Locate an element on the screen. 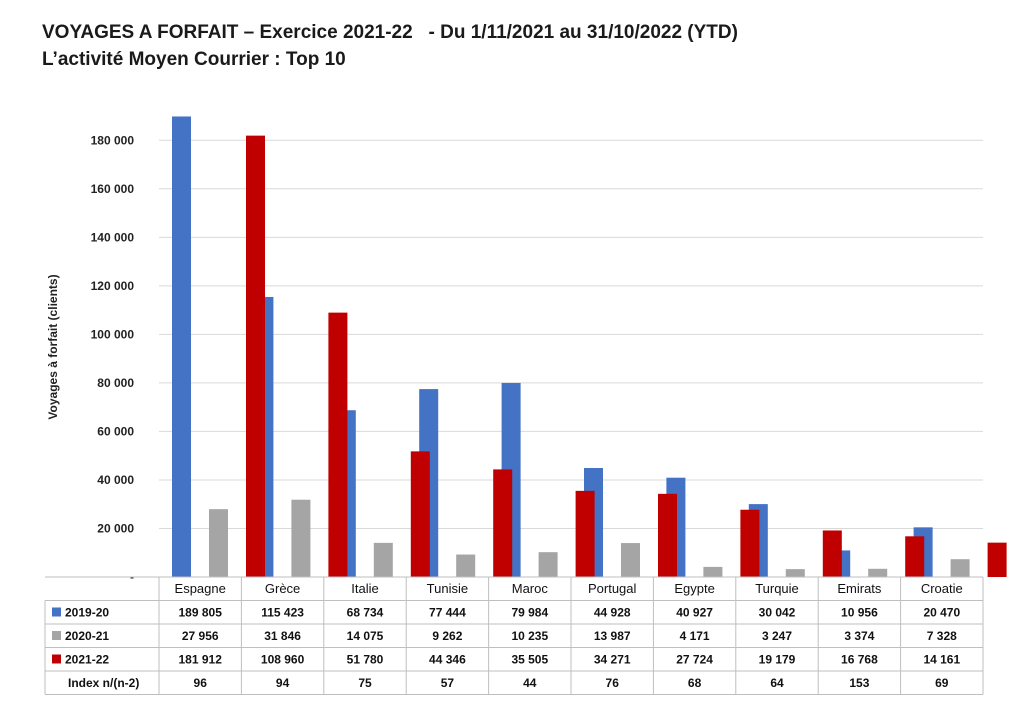 The height and width of the screenshot is (723, 1029). y-tick-label: 100 000 is located at coordinates (113, 334).